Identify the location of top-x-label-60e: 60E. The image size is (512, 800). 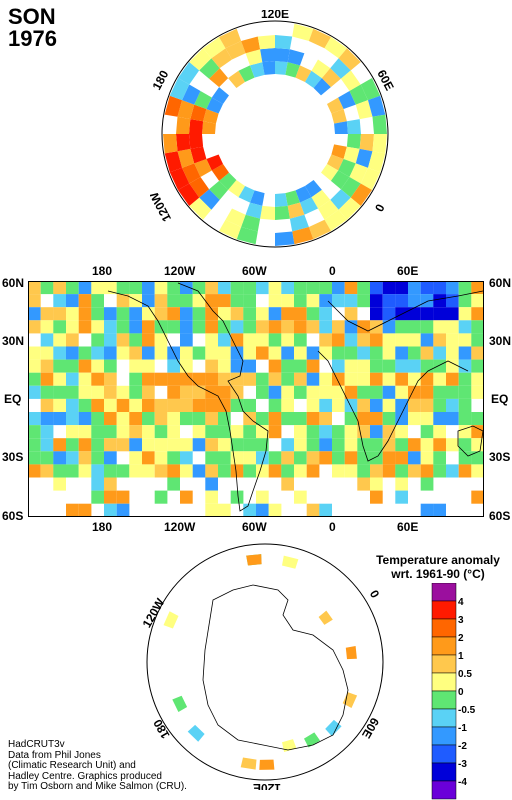
(408, 271).